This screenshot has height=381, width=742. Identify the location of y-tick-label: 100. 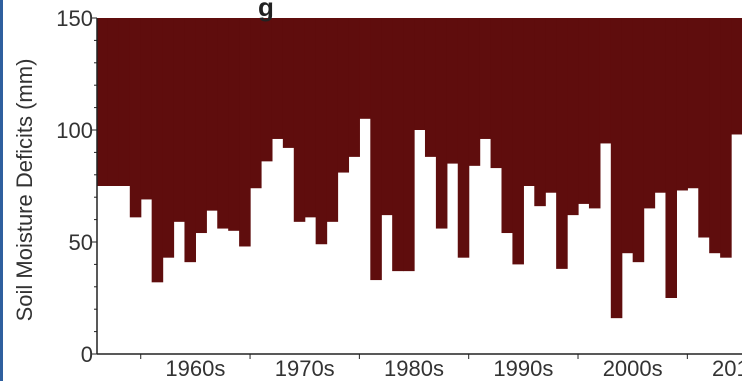
(74, 130).